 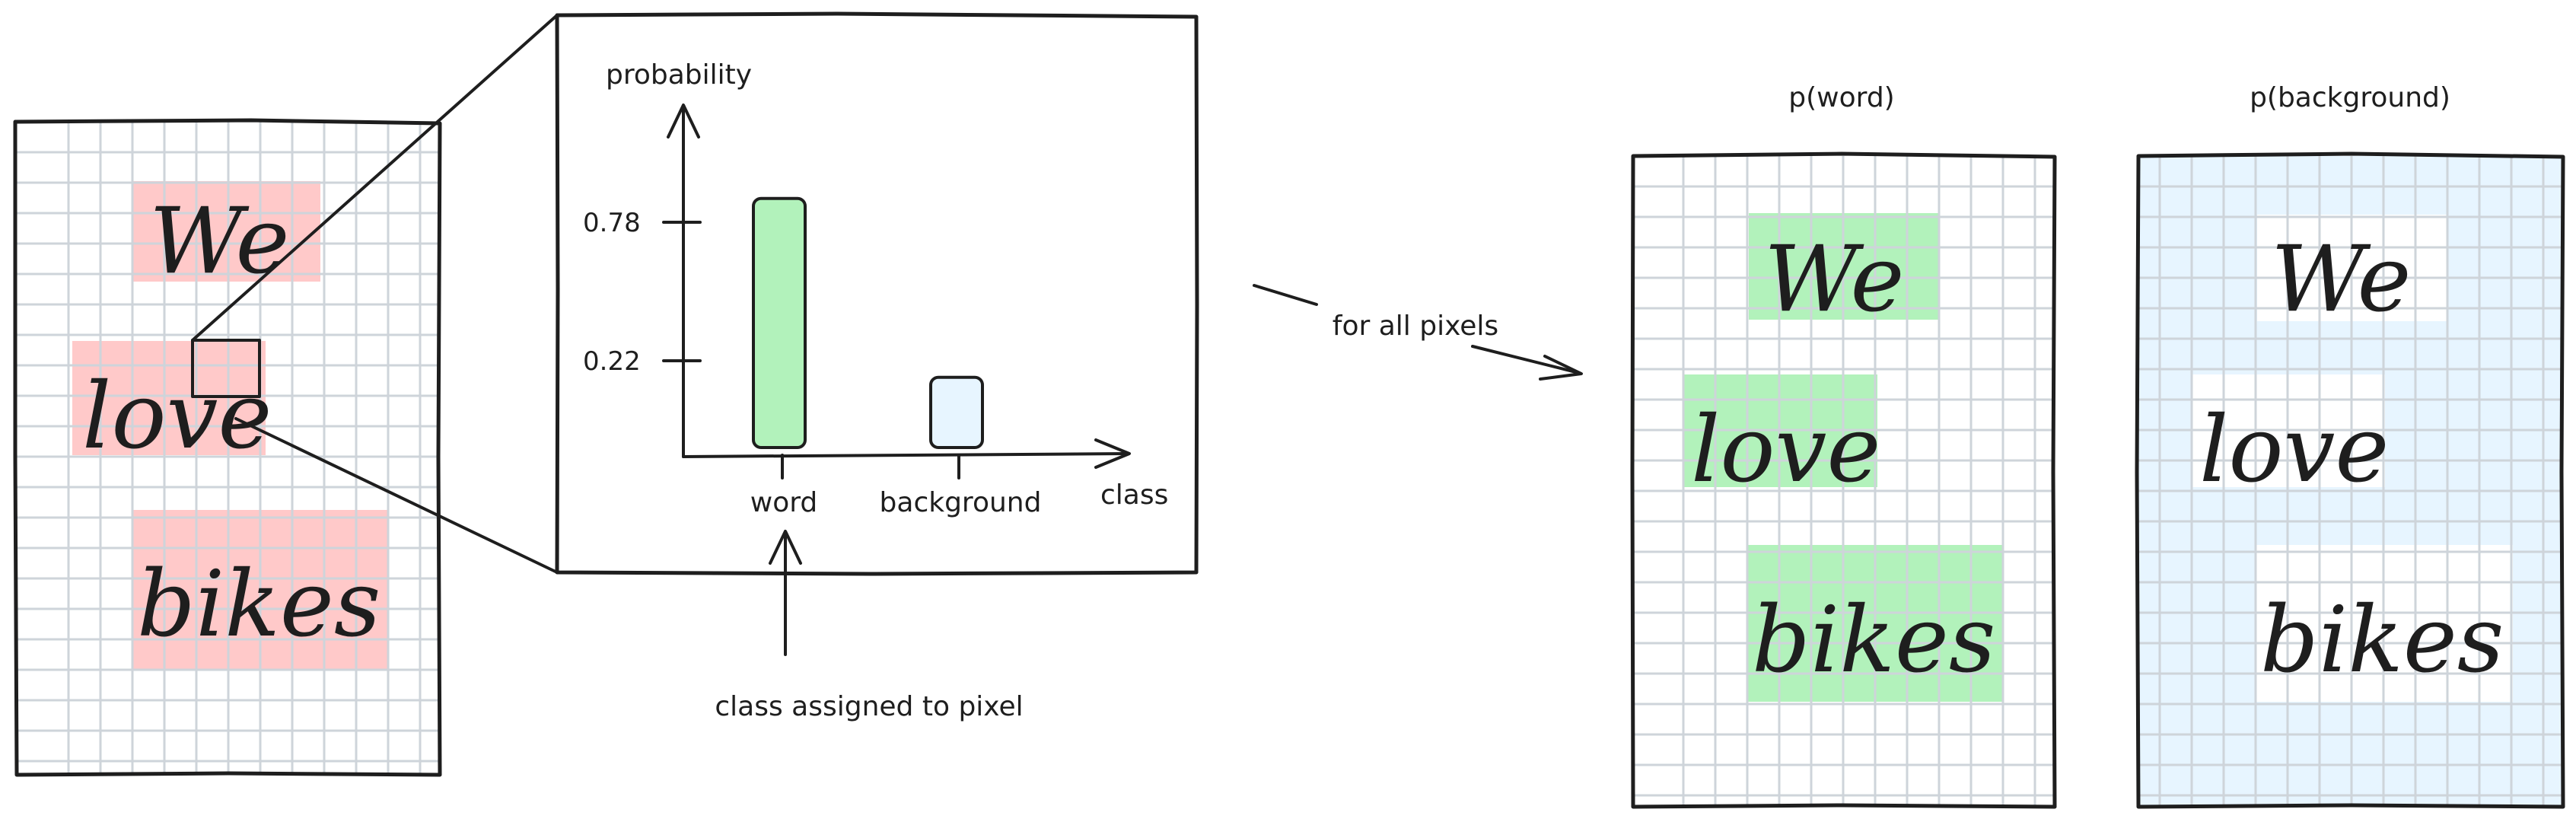 What do you see at coordinates (2294, 450) in the screenshot?
I see `background-map-word-love: love` at bounding box center [2294, 450].